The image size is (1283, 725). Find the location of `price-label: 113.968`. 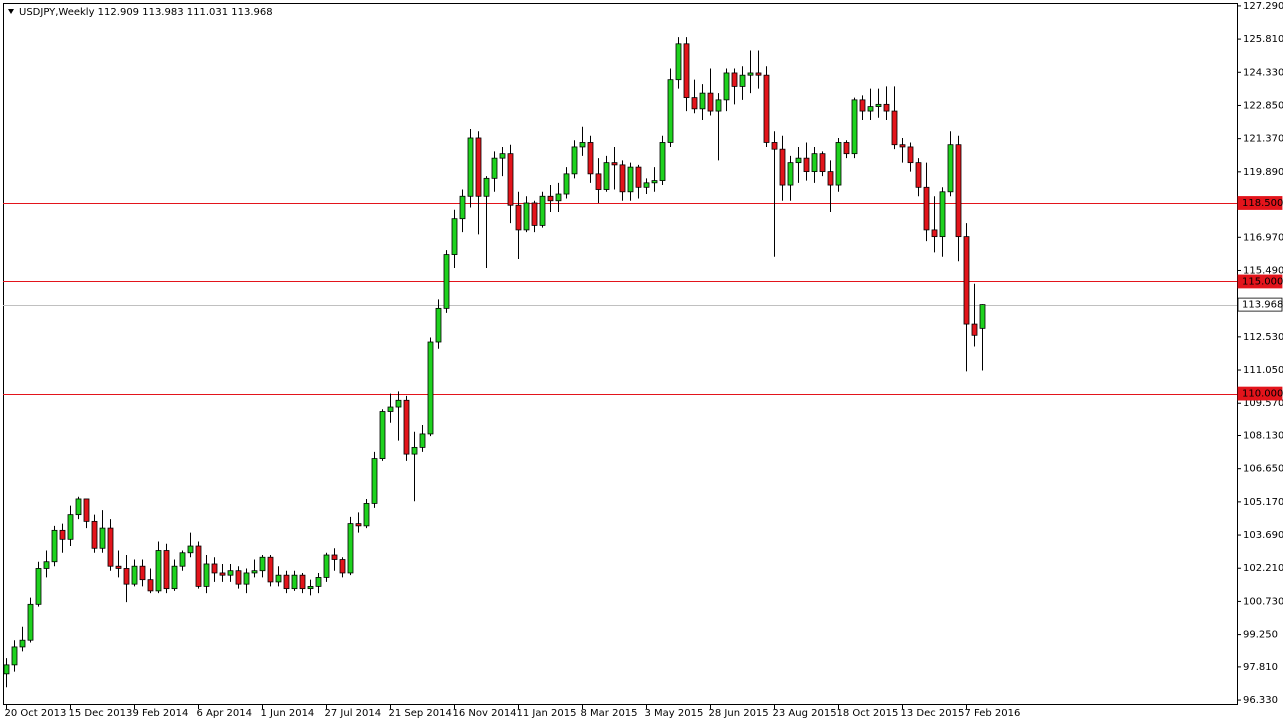

price-label: 113.968 is located at coordinates (1262, 305).